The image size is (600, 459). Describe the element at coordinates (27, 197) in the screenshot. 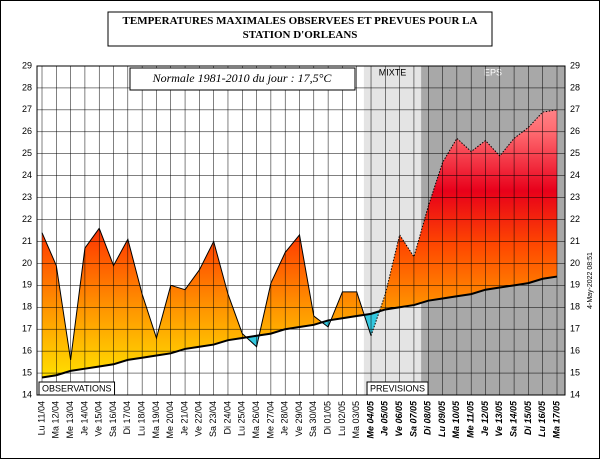

I see `y-tick-label: 23` at that location.